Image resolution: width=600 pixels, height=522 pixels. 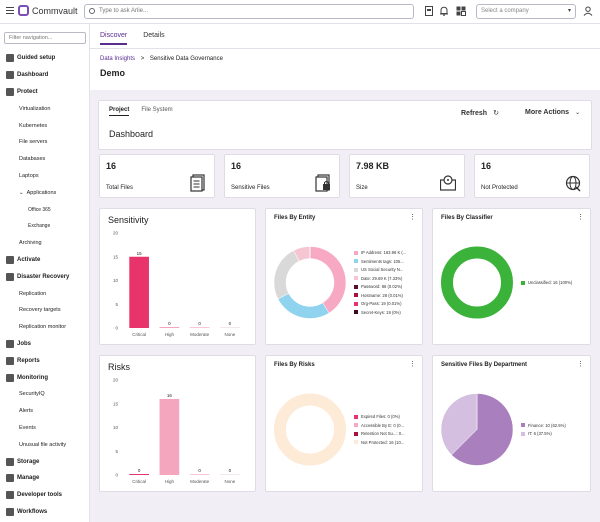 I want to click on sidebar-item-laptops: Laptops, so click(x=45, y=176).